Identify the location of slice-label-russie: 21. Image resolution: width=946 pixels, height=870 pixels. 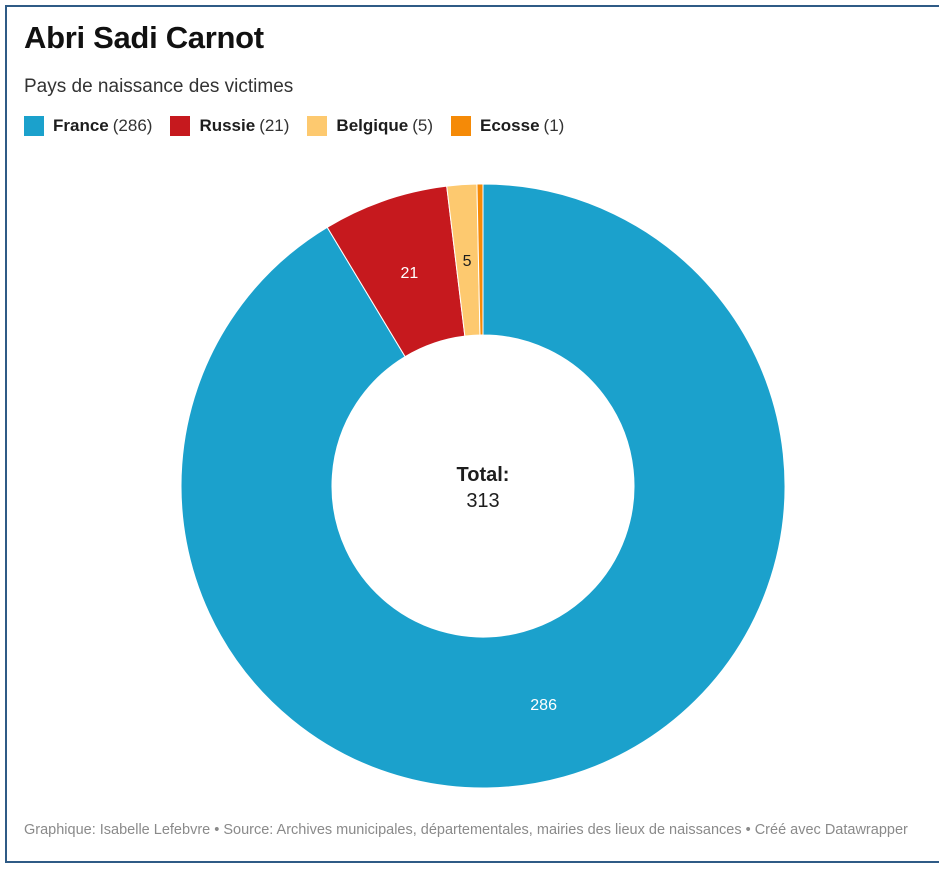
(409, 273).